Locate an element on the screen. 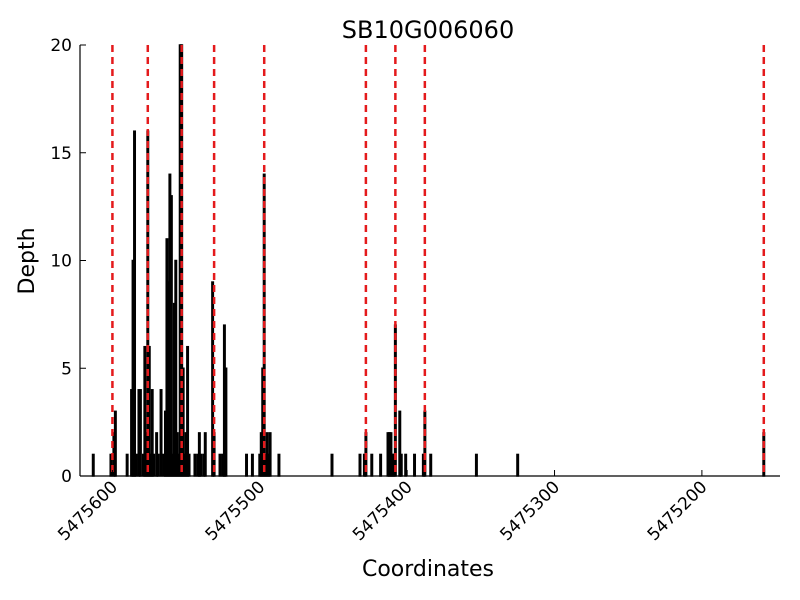 The image size is (800, 600). y-tick-label-3: 15 is located at coordinates (61, 154).